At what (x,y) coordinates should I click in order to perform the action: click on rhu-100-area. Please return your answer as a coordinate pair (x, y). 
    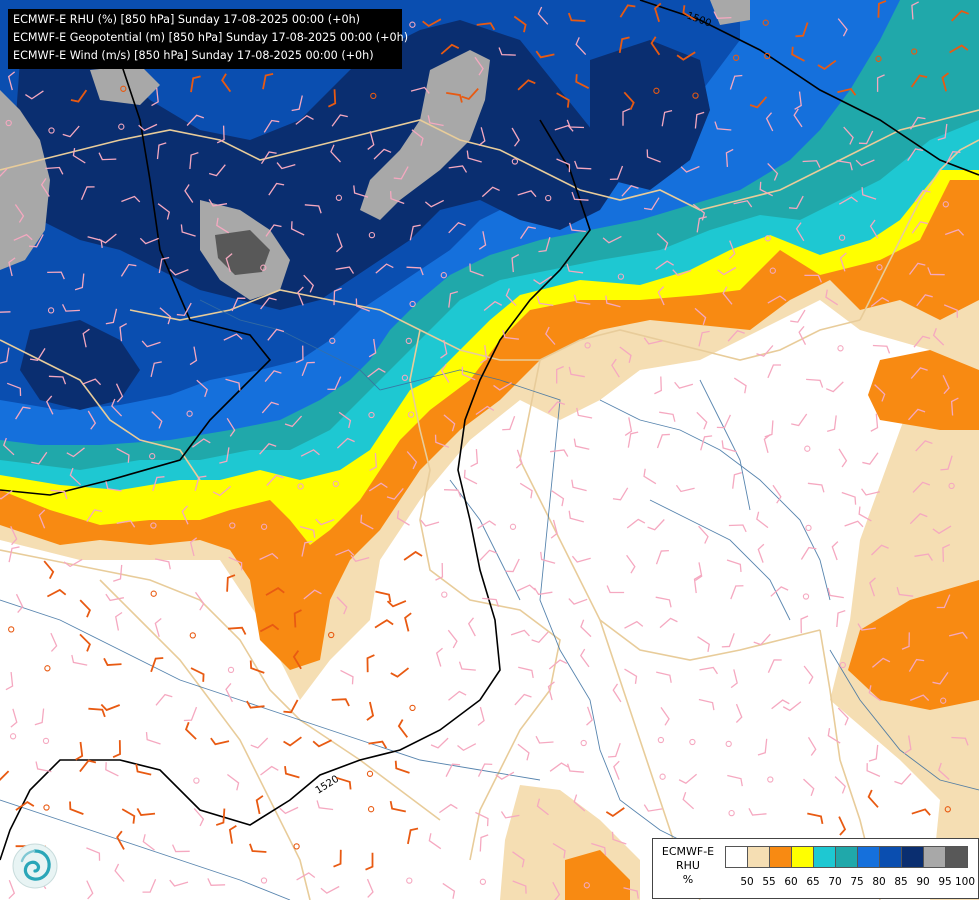
    Looking at the image, I should click on (242, 252).